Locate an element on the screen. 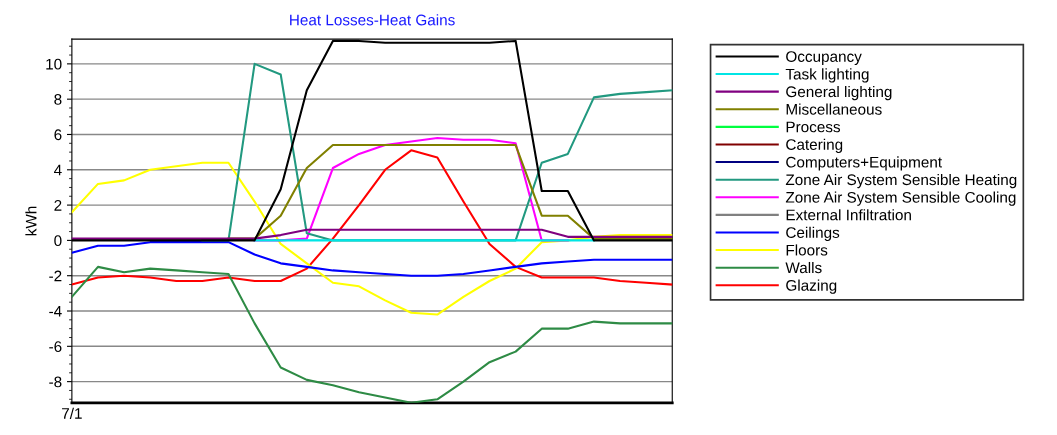 This screenshot has width=1057, height=435. legend-label: Walls is located at coordinates (803, 267).